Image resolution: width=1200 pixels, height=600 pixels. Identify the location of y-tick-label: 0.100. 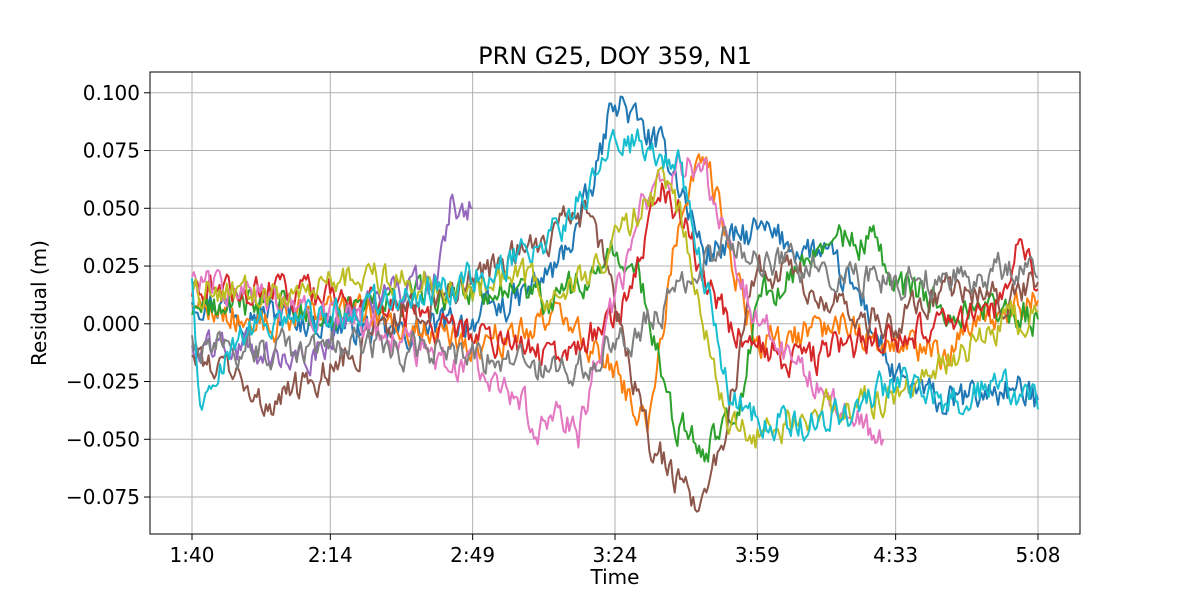
(111, 93).